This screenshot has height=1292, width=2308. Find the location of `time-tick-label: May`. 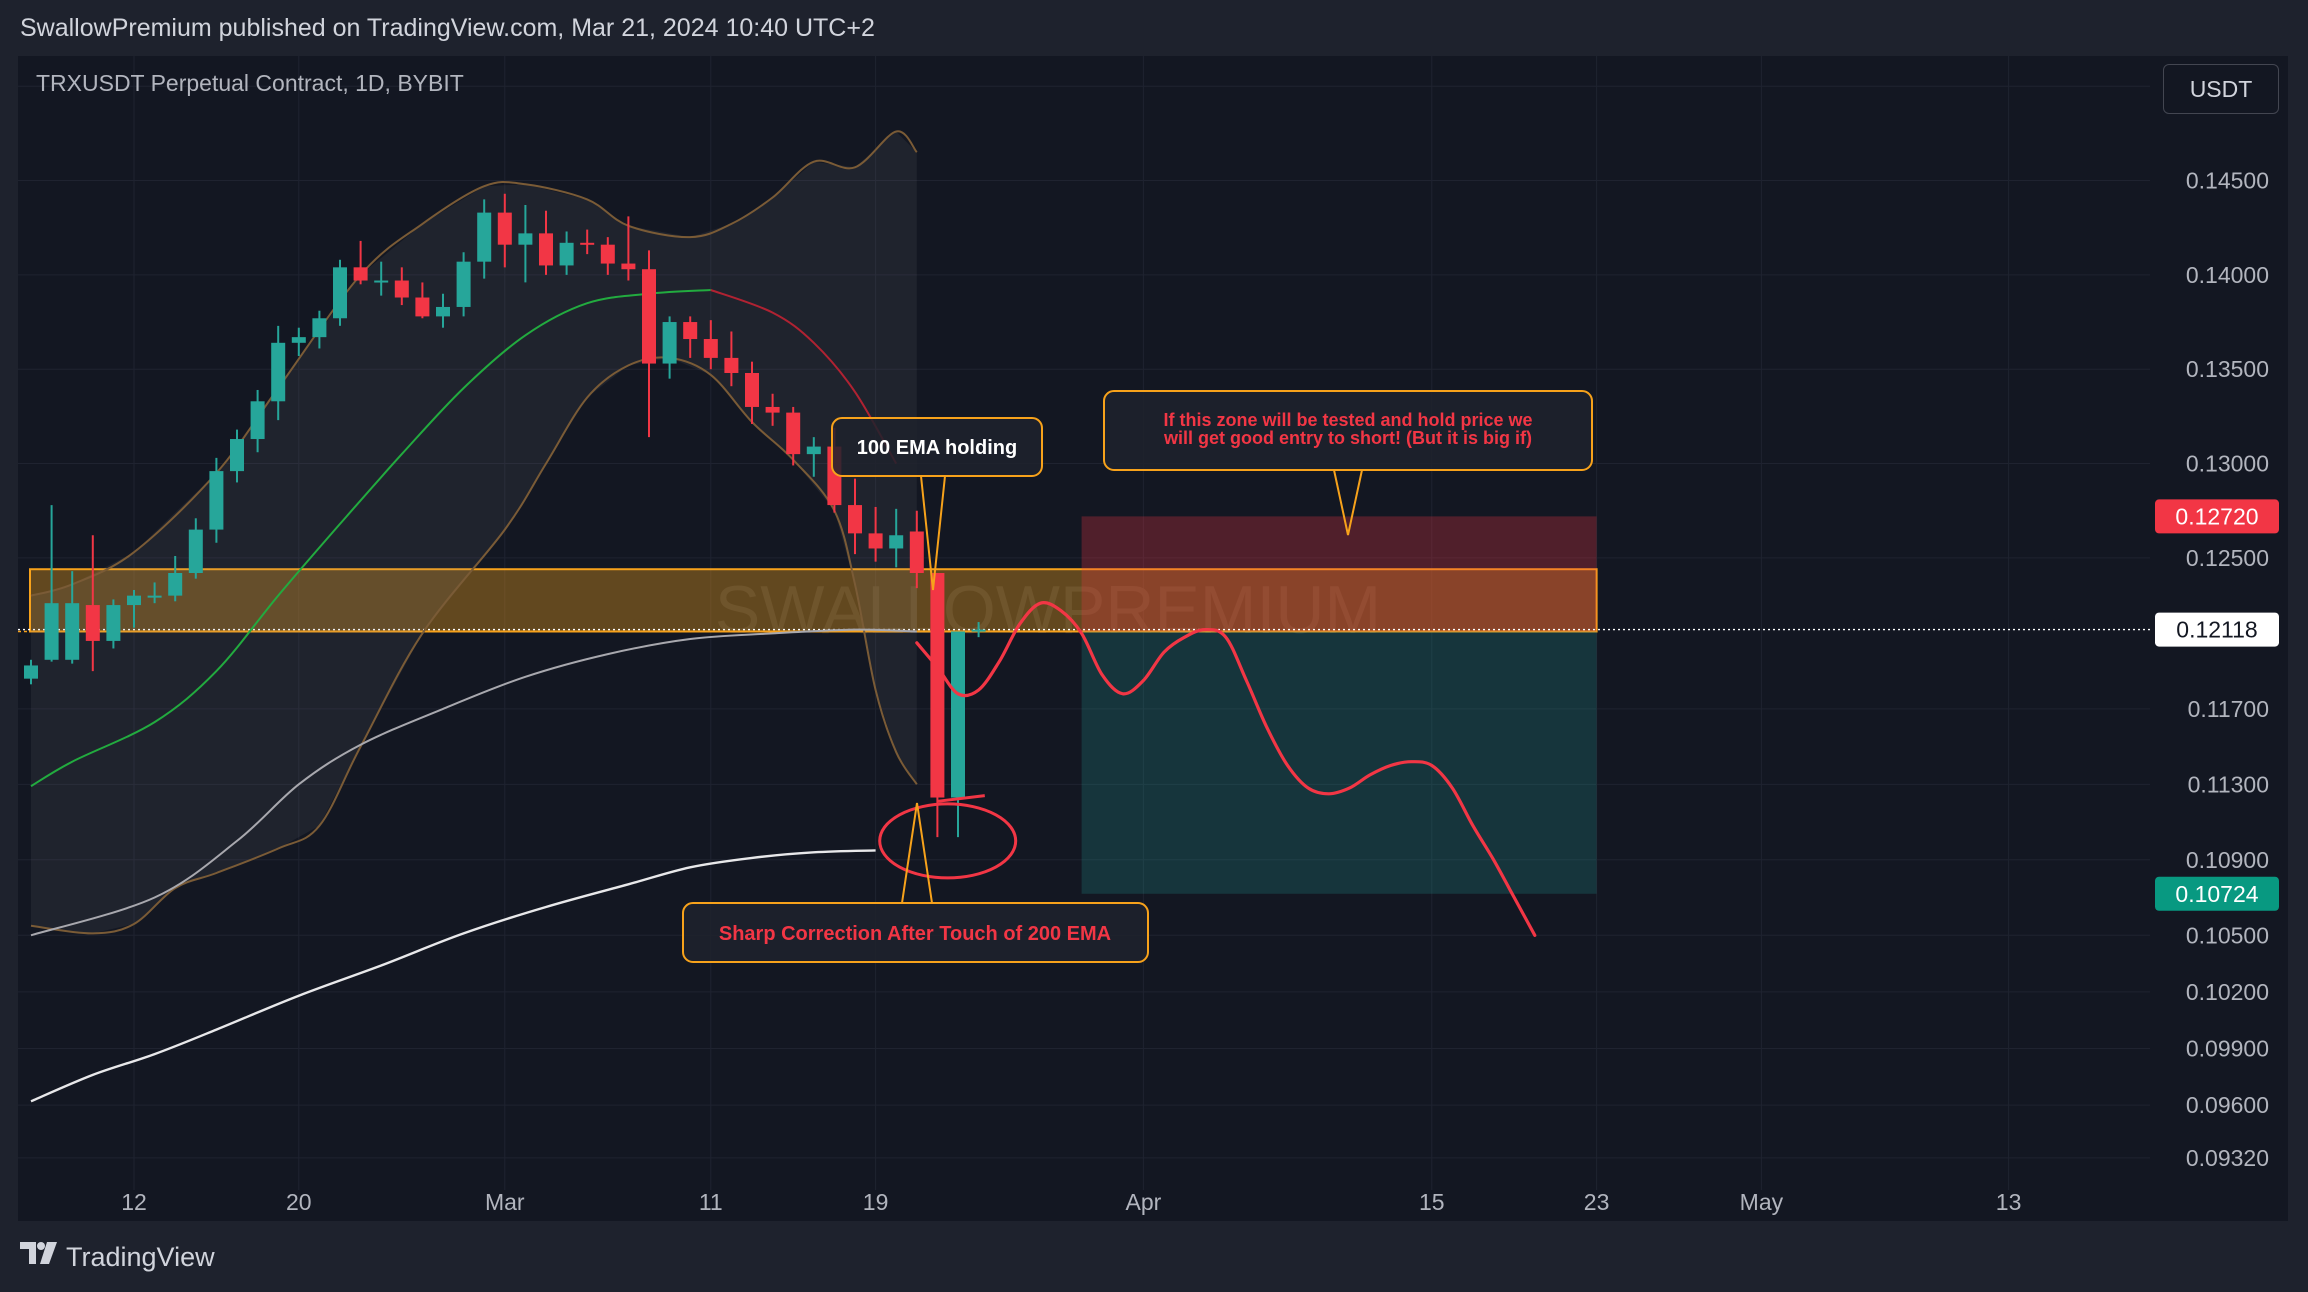

time-tick-label: May is located at coordinates (1762, 1202).